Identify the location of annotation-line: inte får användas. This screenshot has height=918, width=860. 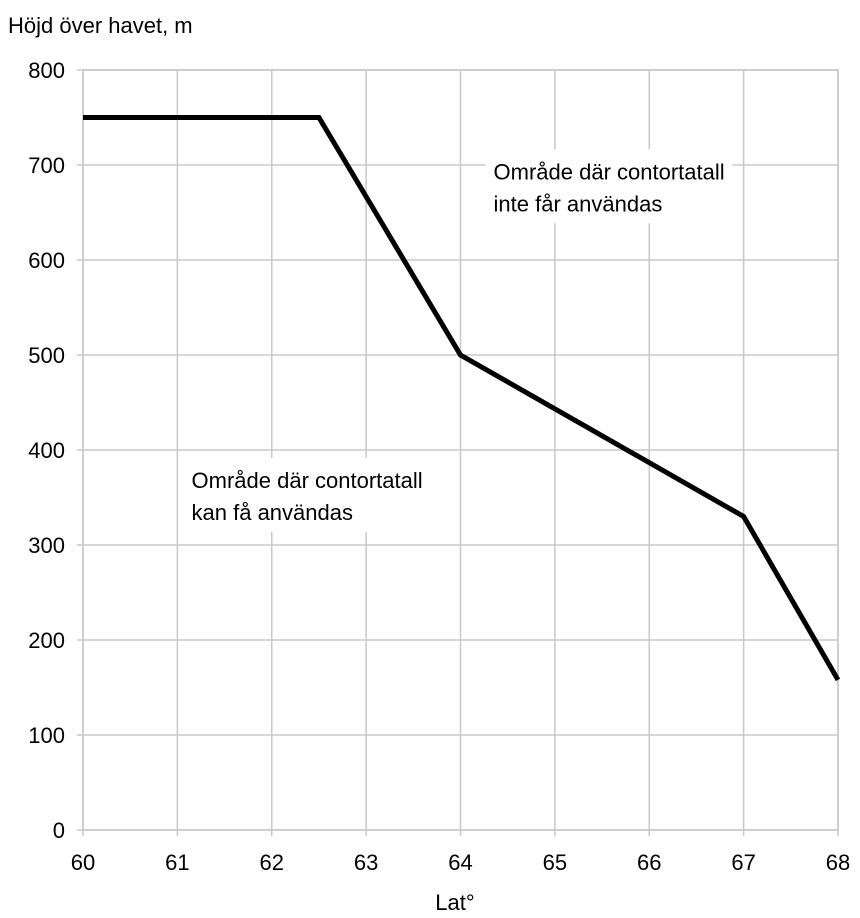
(578, 203).